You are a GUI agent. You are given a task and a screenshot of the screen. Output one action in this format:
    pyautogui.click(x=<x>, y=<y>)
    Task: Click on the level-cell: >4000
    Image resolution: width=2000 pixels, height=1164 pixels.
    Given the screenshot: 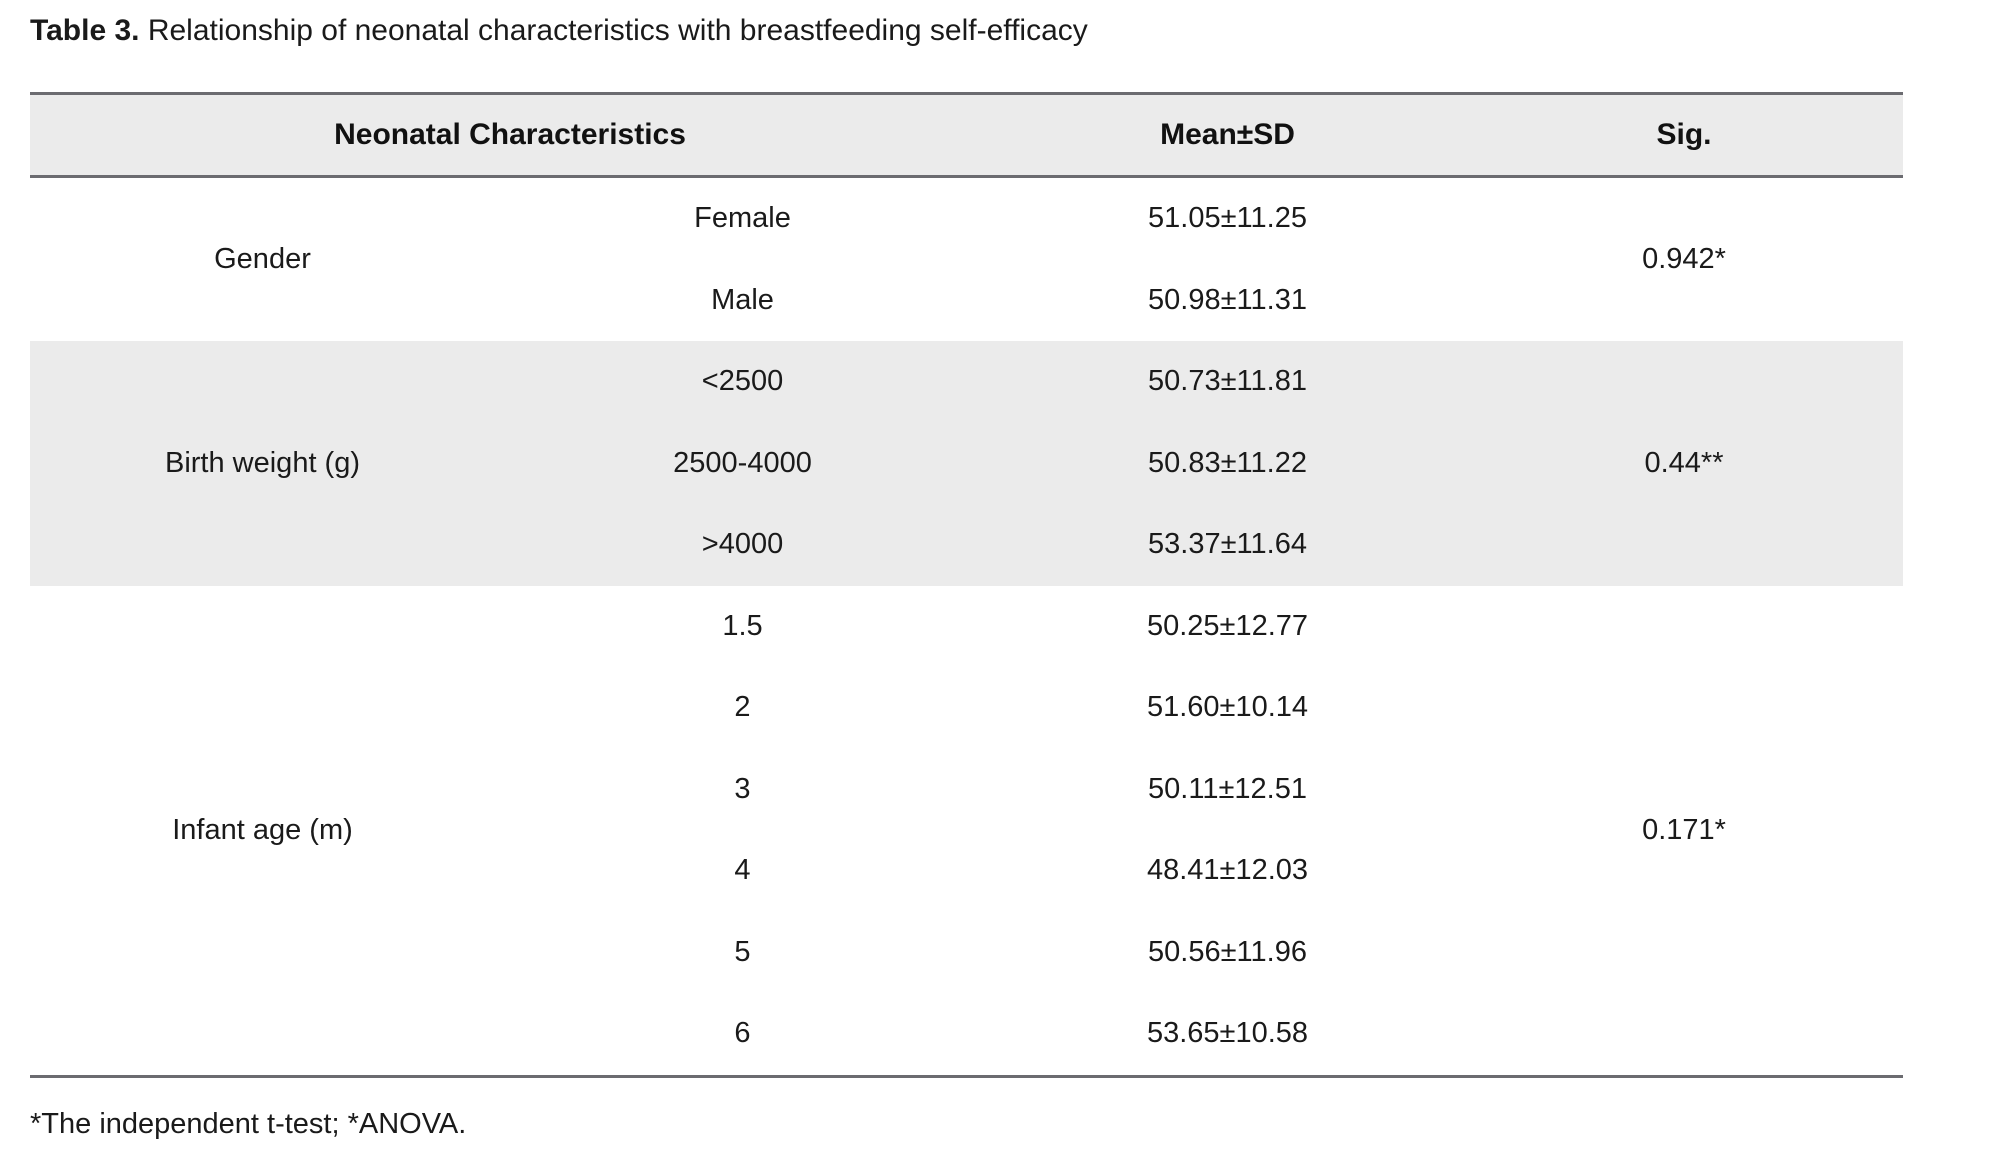 What is the action you would take?
    pyautogui.click(x=742, y=545)
    